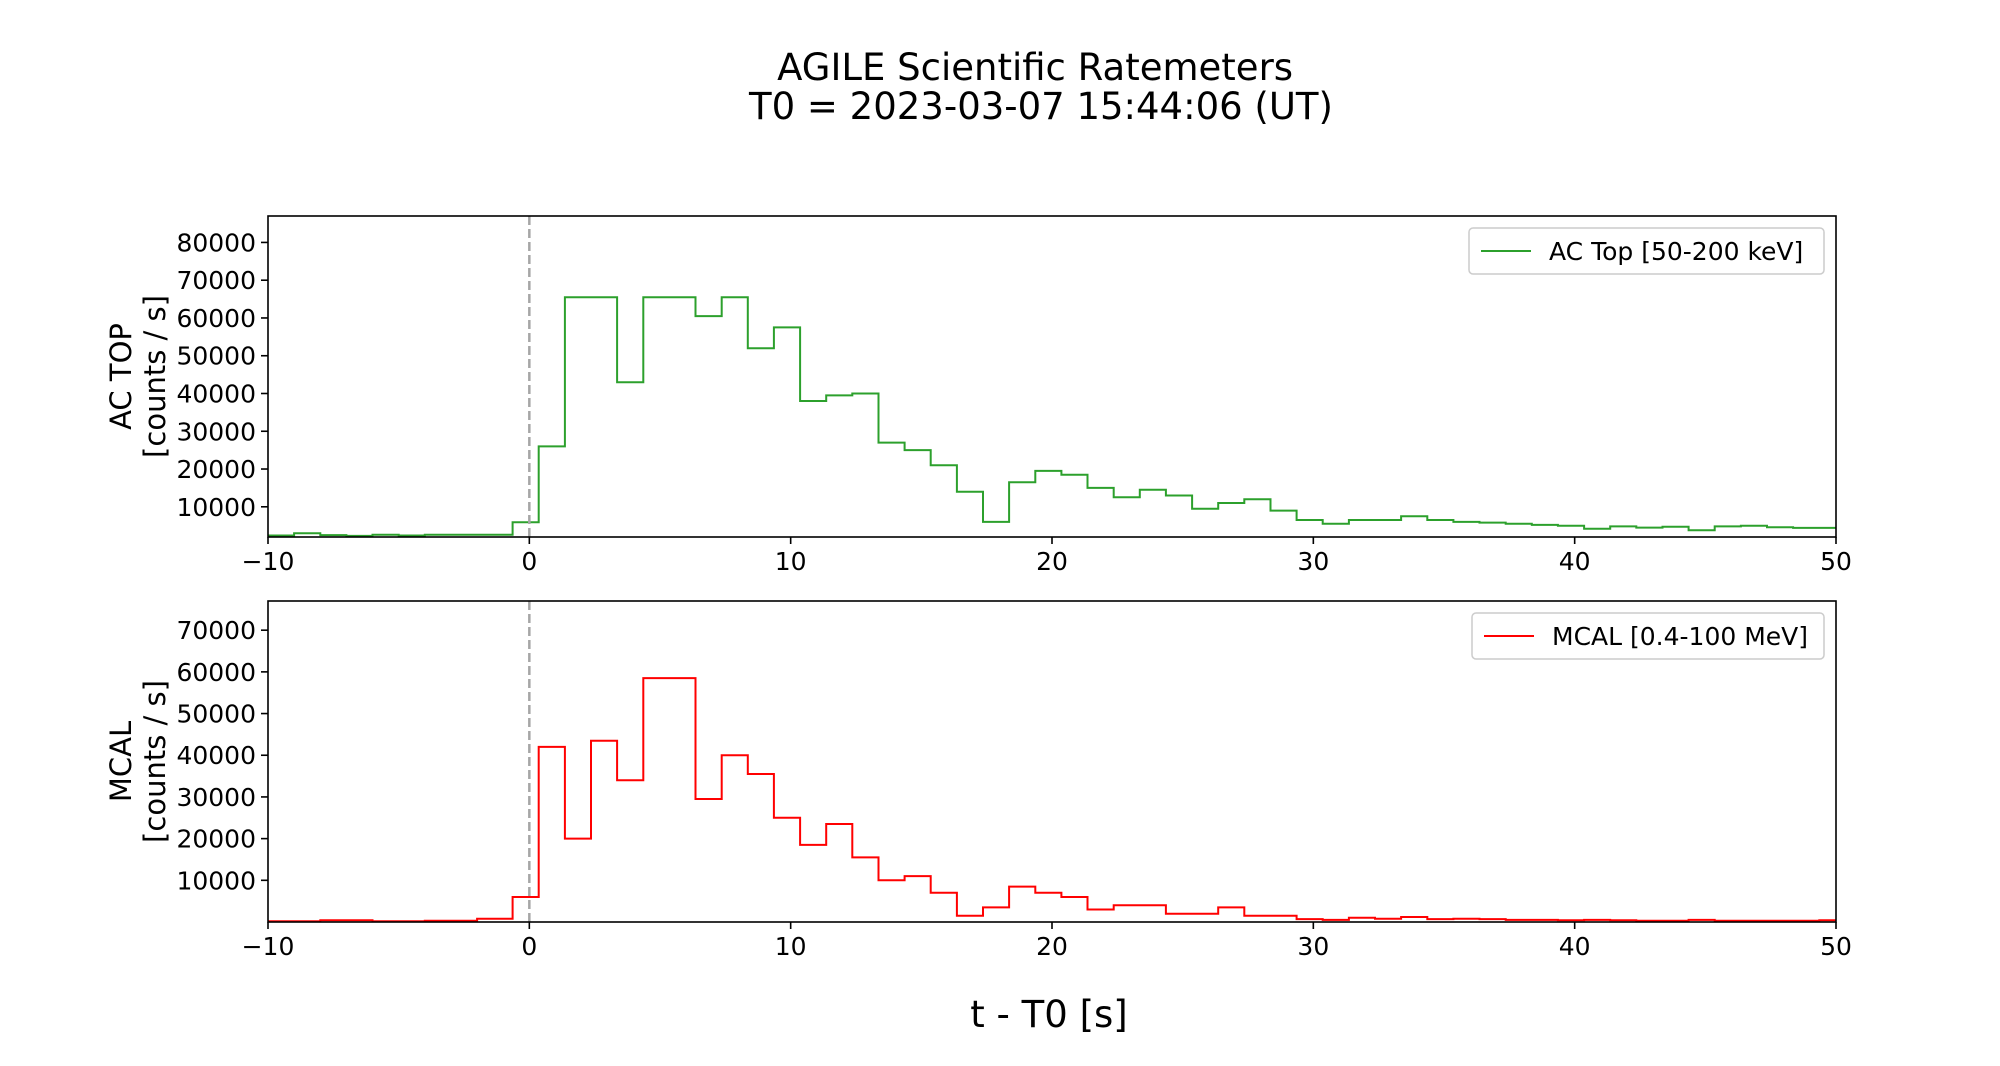 The height and width of the screenshot is (1066, 2000). Describe the element at coordinates (529, 561) in the screenshot. I see `ac-top-x-tick-label: 0` at that location.